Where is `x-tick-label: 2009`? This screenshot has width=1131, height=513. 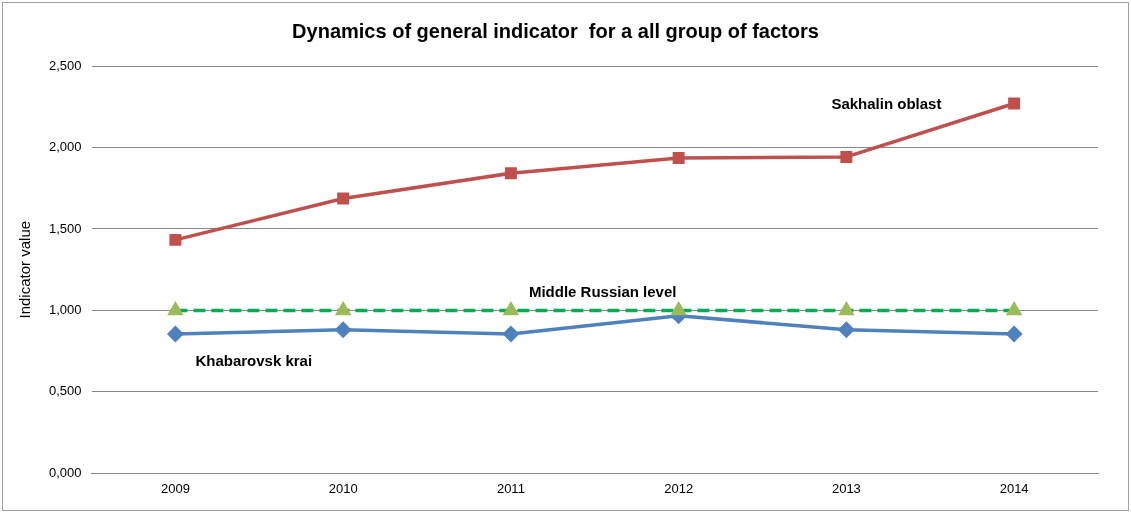
x-tick-label: 2009 is located at coordinates (175, 488).